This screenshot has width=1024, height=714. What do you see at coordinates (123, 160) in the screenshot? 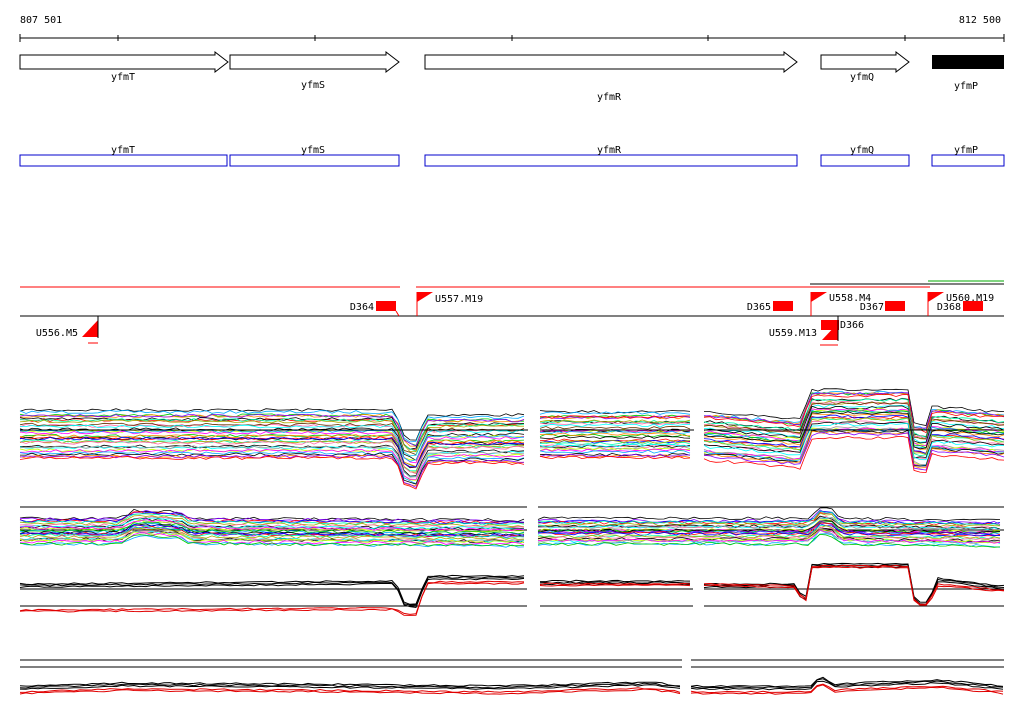
I see `cds-box-yfmT` at bounding box center [123, 160].